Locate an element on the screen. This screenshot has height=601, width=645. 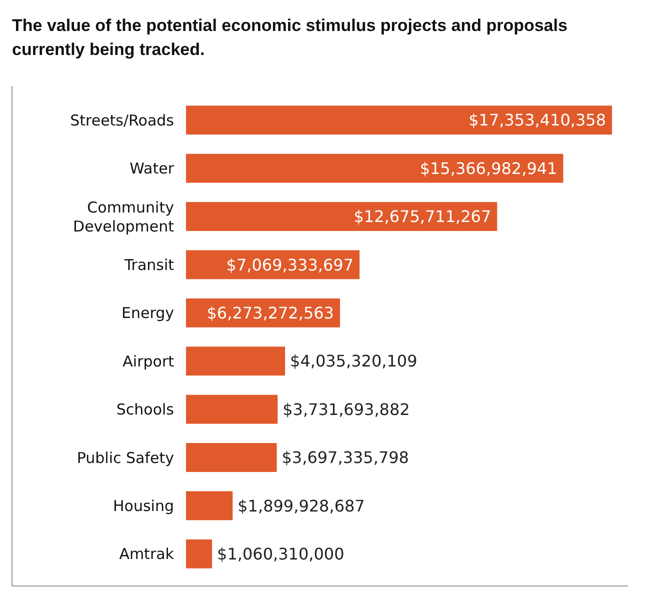
data-label: $17,353,410,358 is located at coordinates (537, 120).